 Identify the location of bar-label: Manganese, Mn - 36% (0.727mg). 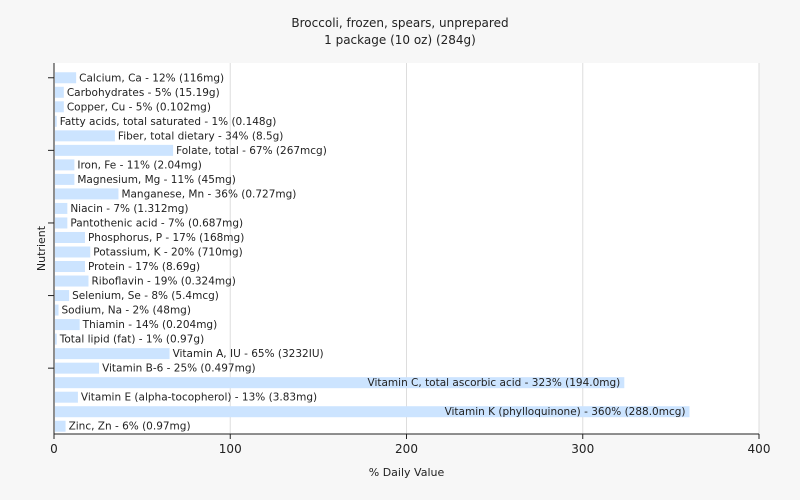
(208, 194).